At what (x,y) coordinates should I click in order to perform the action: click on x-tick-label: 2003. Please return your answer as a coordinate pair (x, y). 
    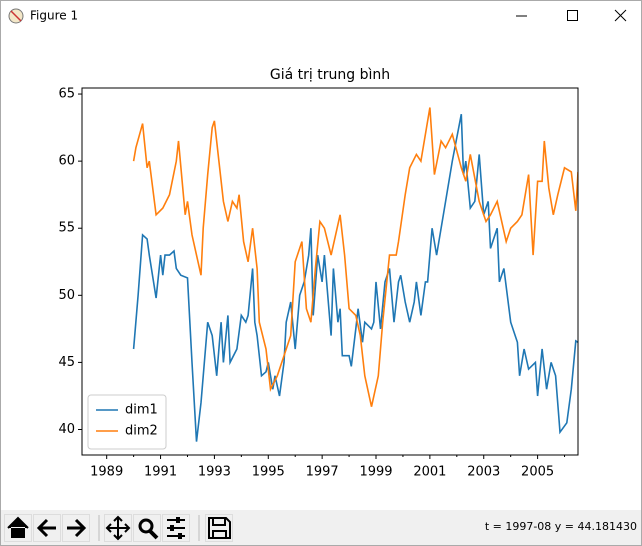
    Looking at the image, I should click on (483, 472).